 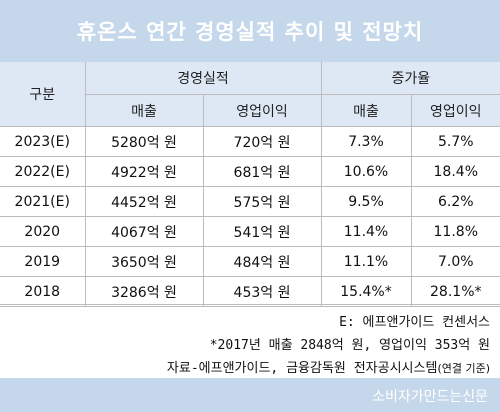 What do you see at coordinates (455, 291) in the screenshot?
I see `op-growth-cell: 28.1%*` at bounding box center [455, 291].